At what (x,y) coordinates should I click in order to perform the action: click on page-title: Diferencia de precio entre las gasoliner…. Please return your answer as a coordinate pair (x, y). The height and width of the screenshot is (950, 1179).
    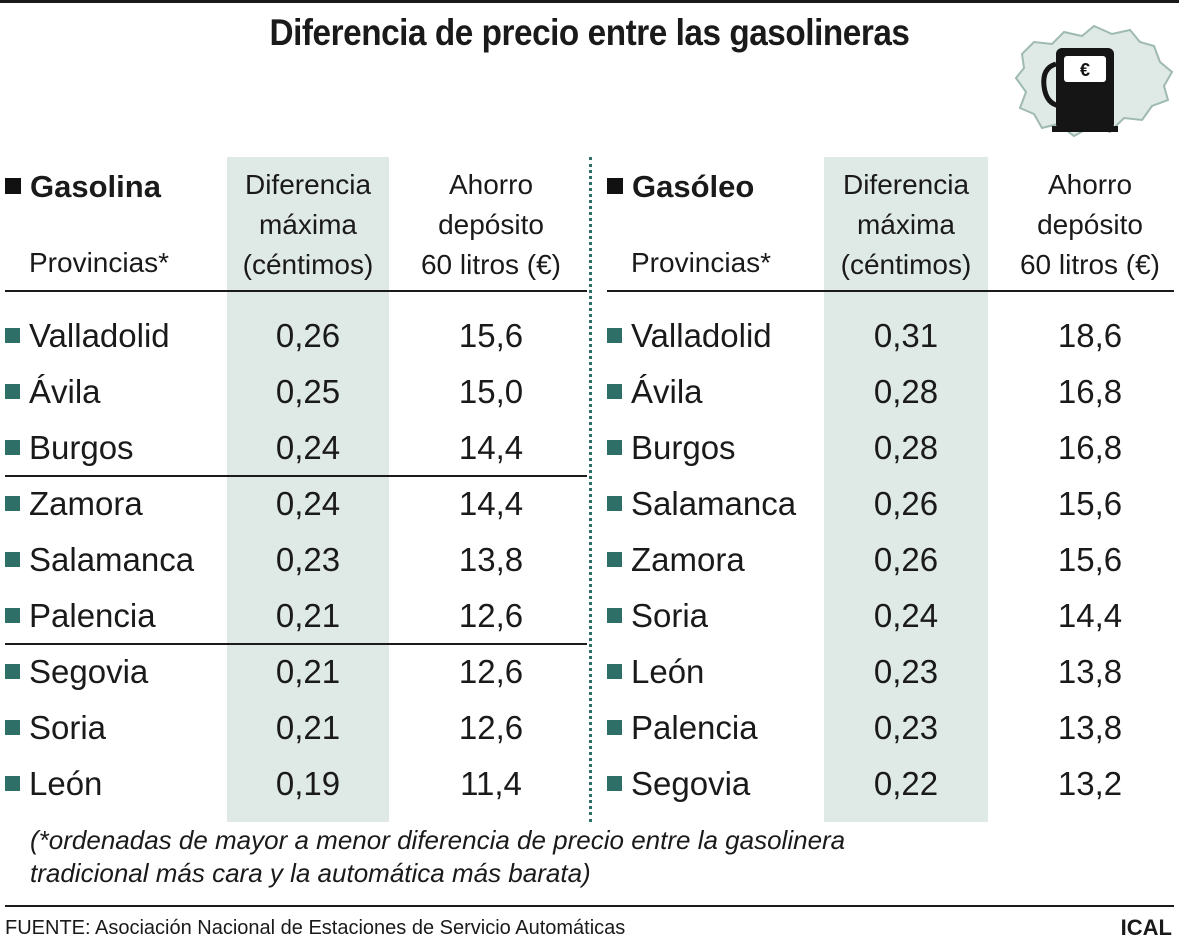
    Looking at the image, I should click on (589, 32).